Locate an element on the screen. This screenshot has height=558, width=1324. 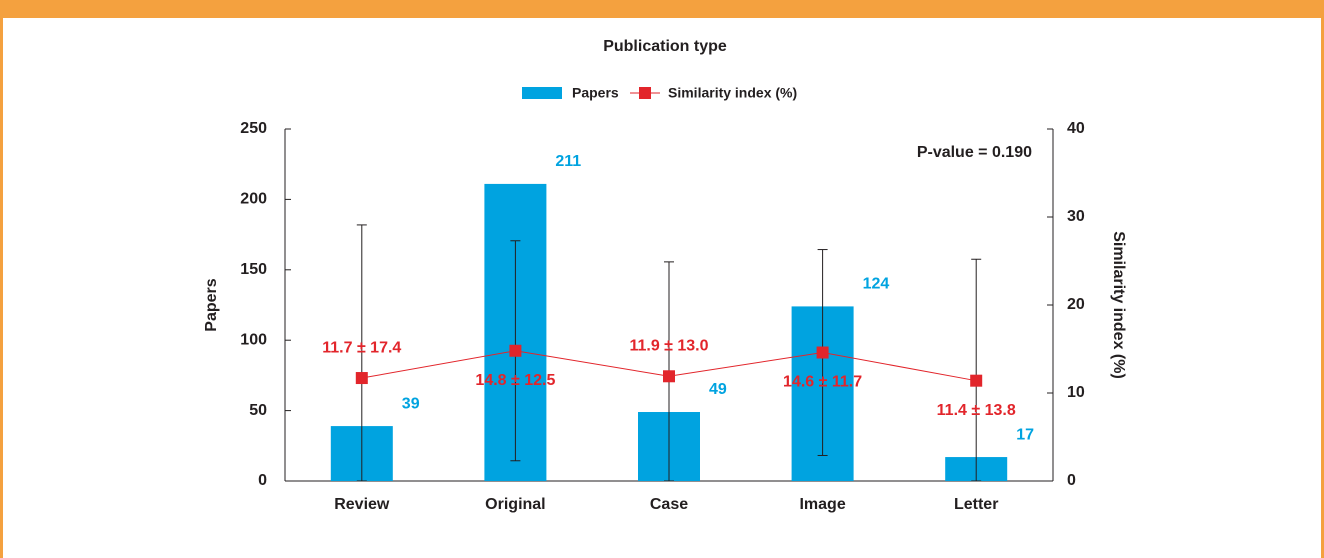
y-tick-label: 250 is located at coordinates (253, 128).